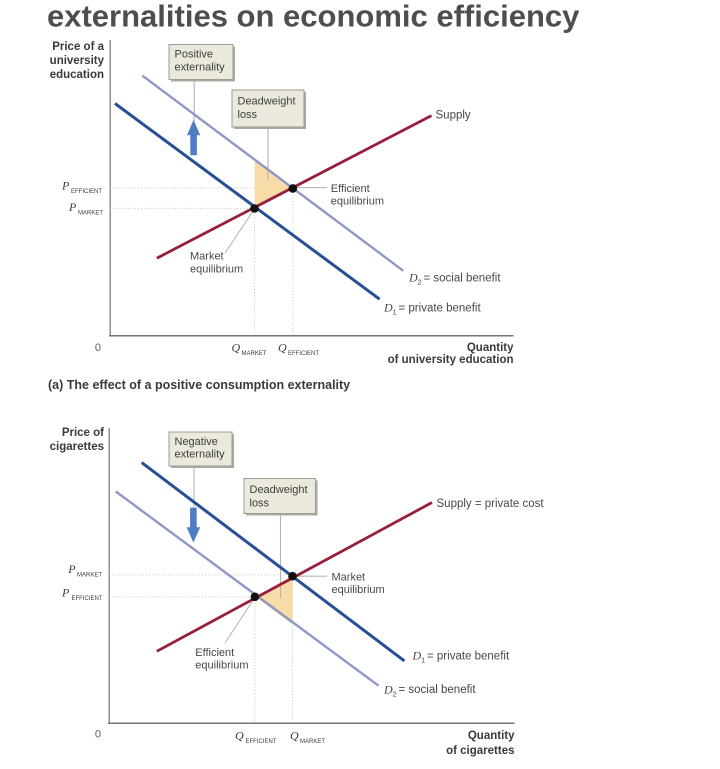 This screenshot has height=769, width=720. What do you see at coordinates (77, 61) in the screenshot?
I see `svg-text: university` at bounding box center [77, 61].